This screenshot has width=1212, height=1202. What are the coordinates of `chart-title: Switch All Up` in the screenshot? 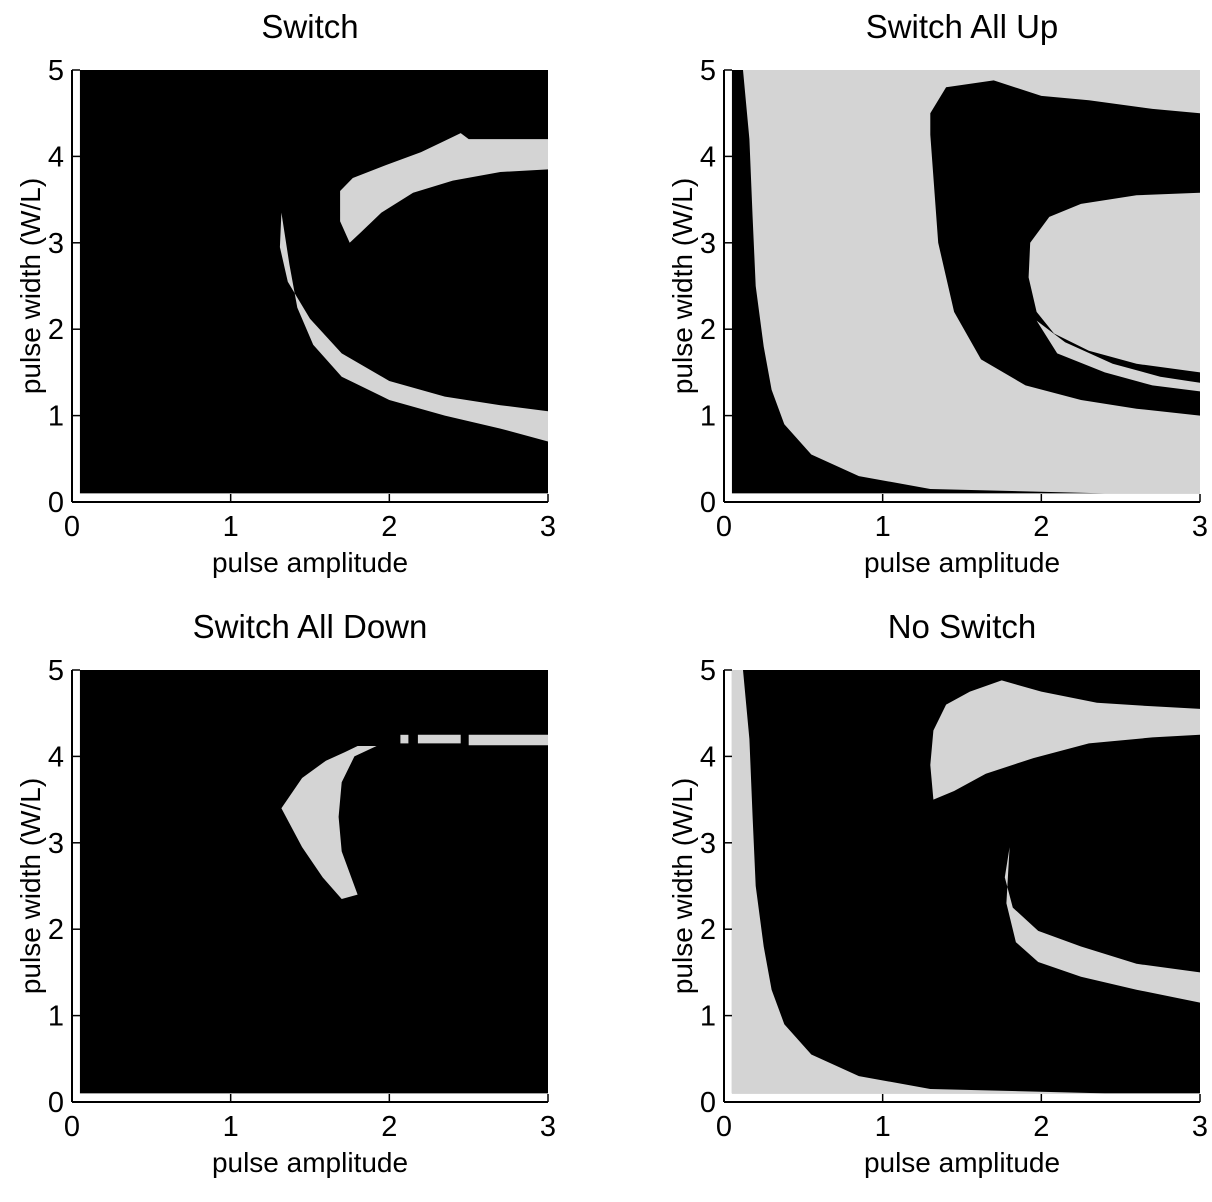 It's located at (962, 26).